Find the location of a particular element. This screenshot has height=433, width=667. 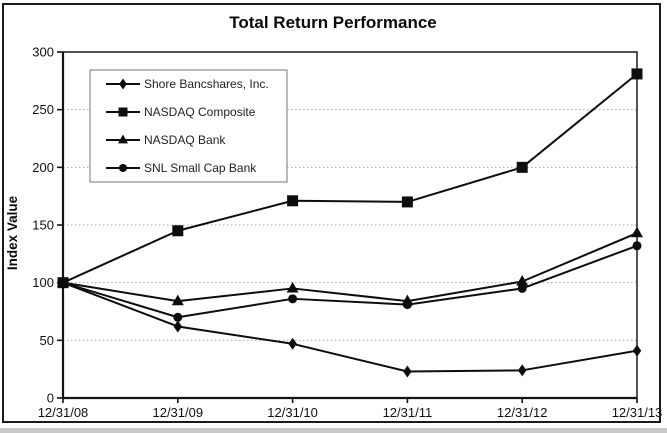

x-tick-label: 12/31/12 is located at coordinates (522, 412).